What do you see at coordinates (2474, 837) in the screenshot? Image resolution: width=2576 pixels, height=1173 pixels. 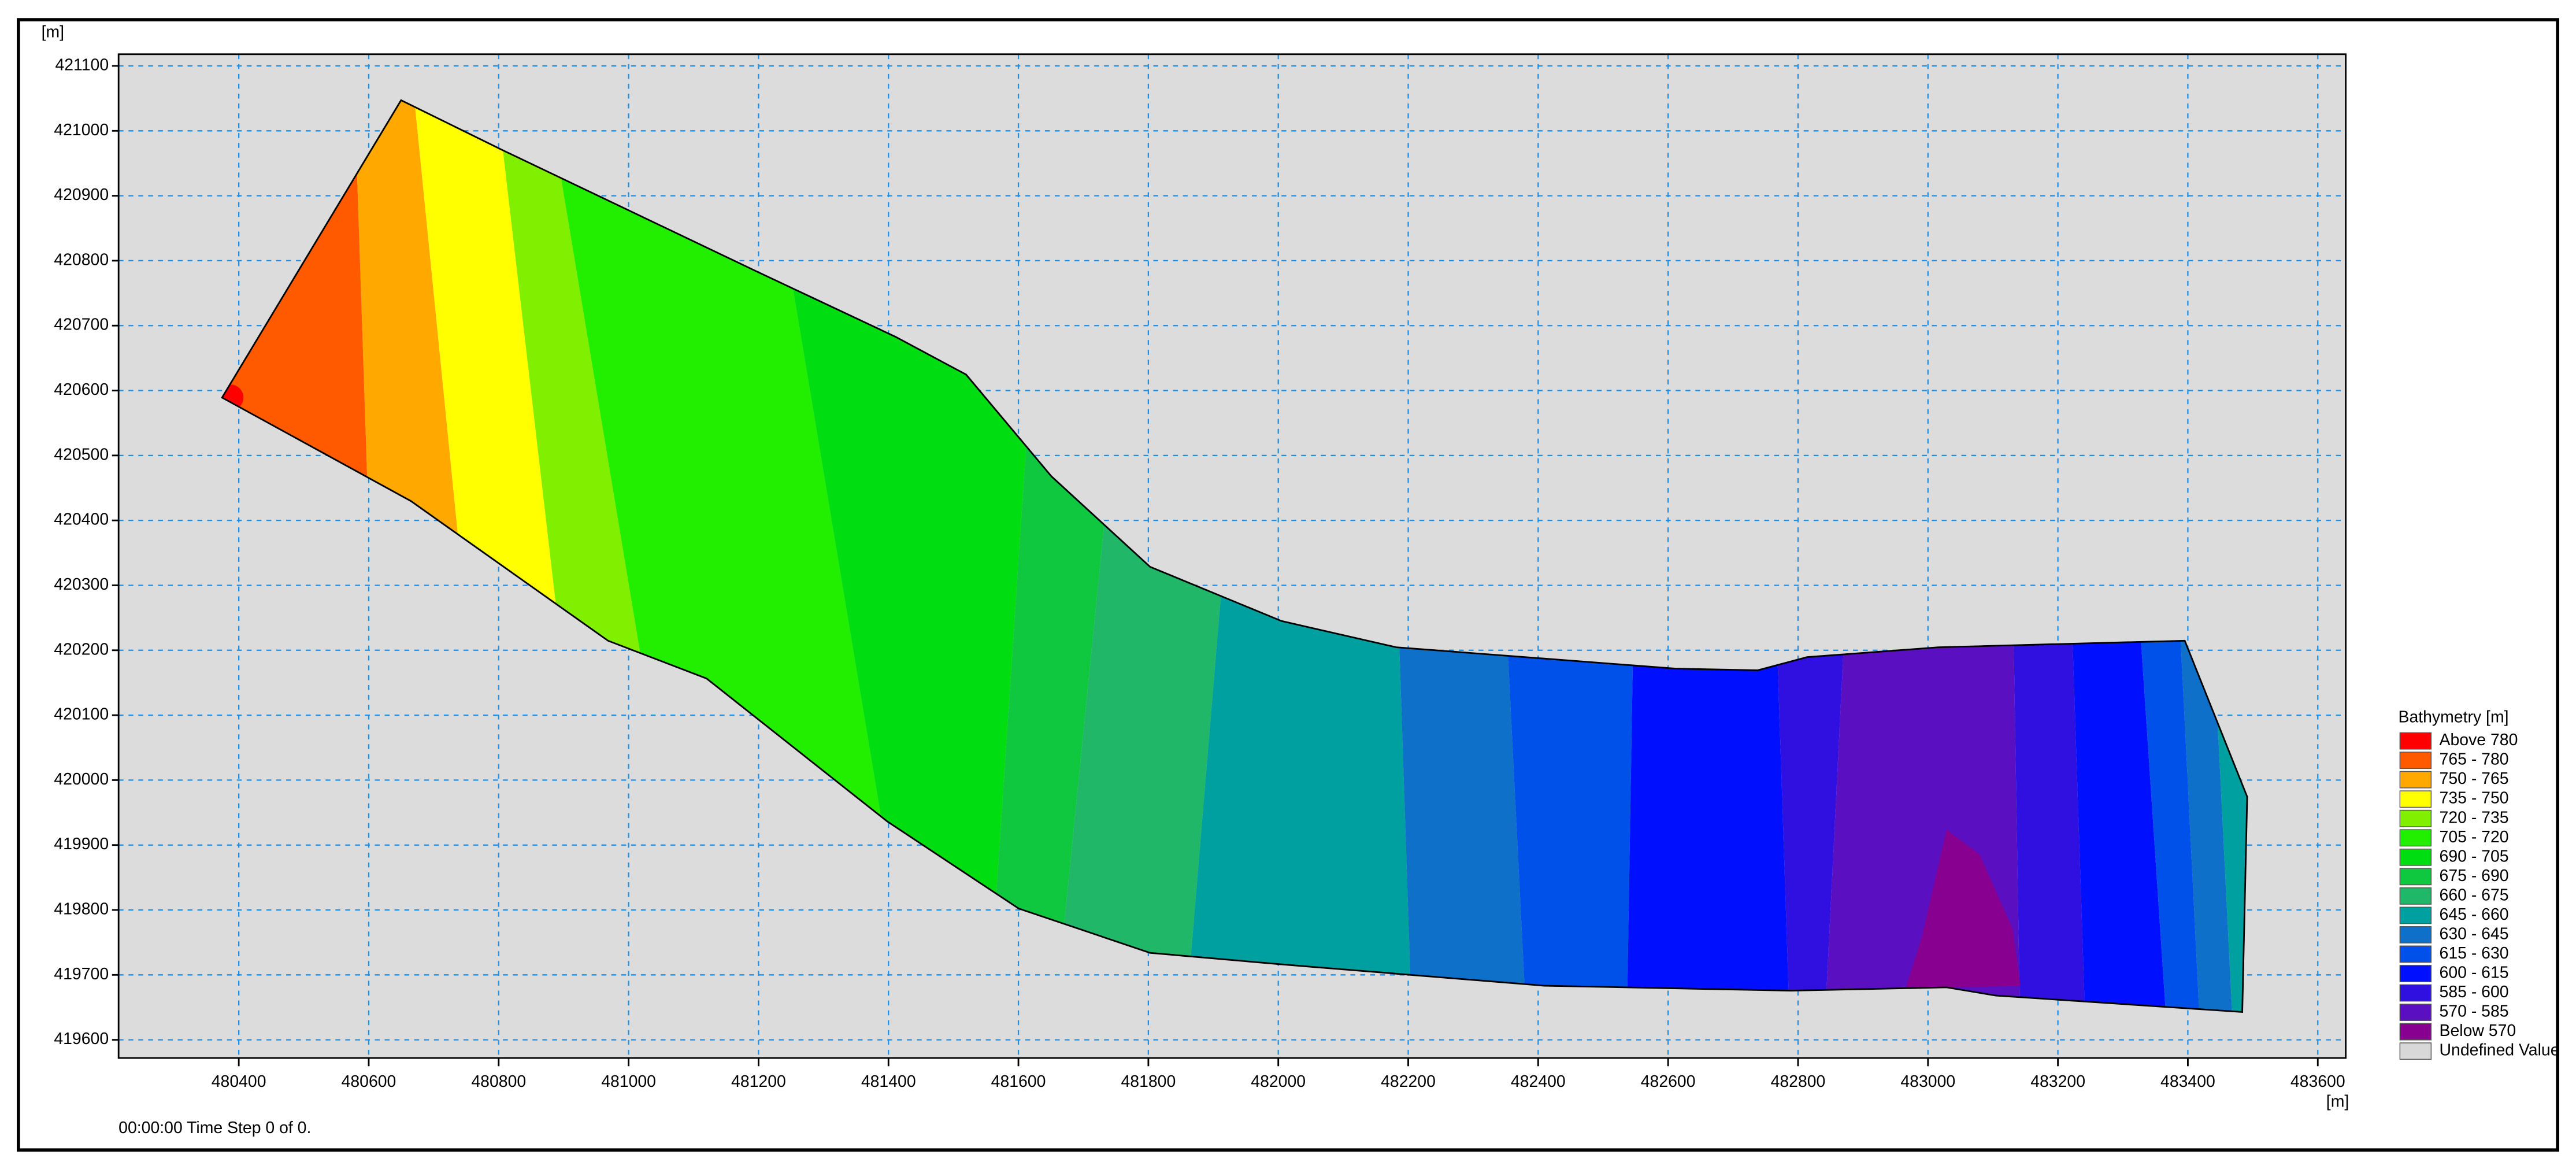 I see `legend-label: 705 - 720` at bounding box center [2474, 837].